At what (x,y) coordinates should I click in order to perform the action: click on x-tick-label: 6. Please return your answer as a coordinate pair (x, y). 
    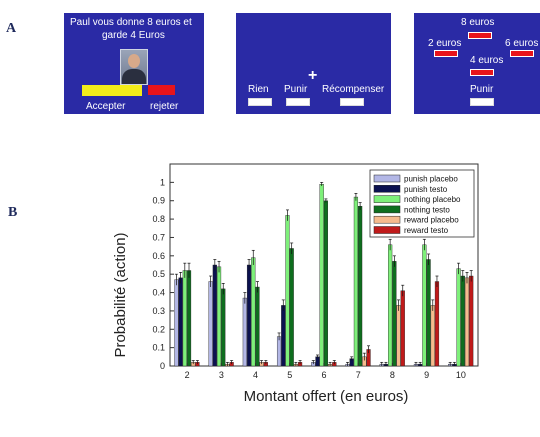
    Looking at the image, I should click on (323, 375).